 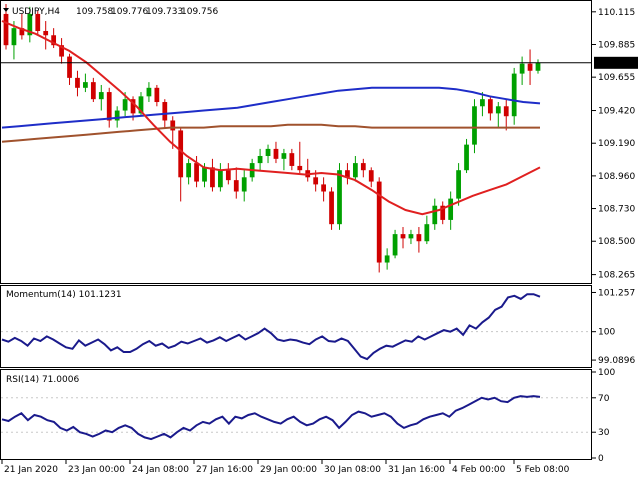 I want to click on current-price-marker: 109.756, so click(x=616, y=62).